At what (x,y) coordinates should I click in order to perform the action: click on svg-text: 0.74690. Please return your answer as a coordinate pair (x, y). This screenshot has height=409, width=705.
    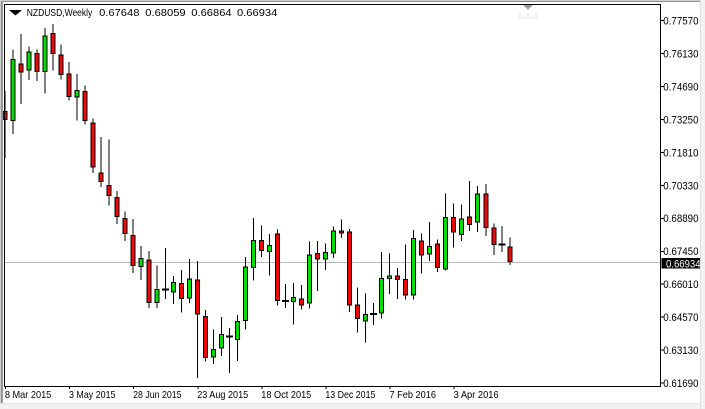
    Looking at the image, I should click on (680, 87).